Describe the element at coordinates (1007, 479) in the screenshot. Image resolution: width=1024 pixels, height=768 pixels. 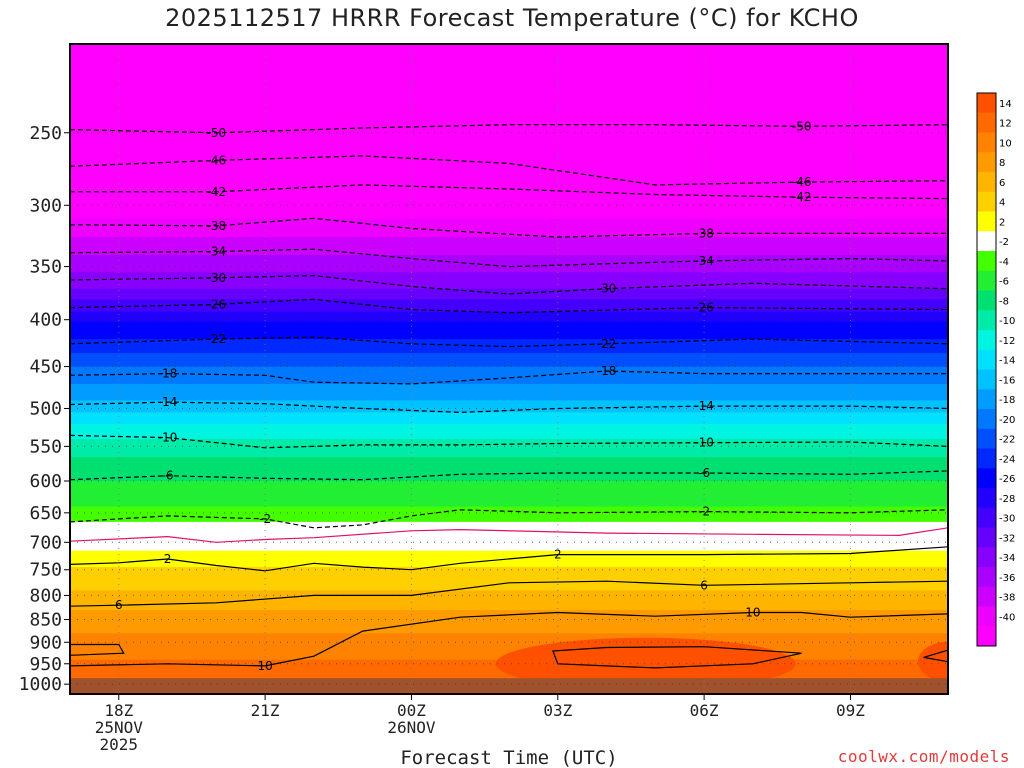
I see `colorbar-label: -26` at that location.